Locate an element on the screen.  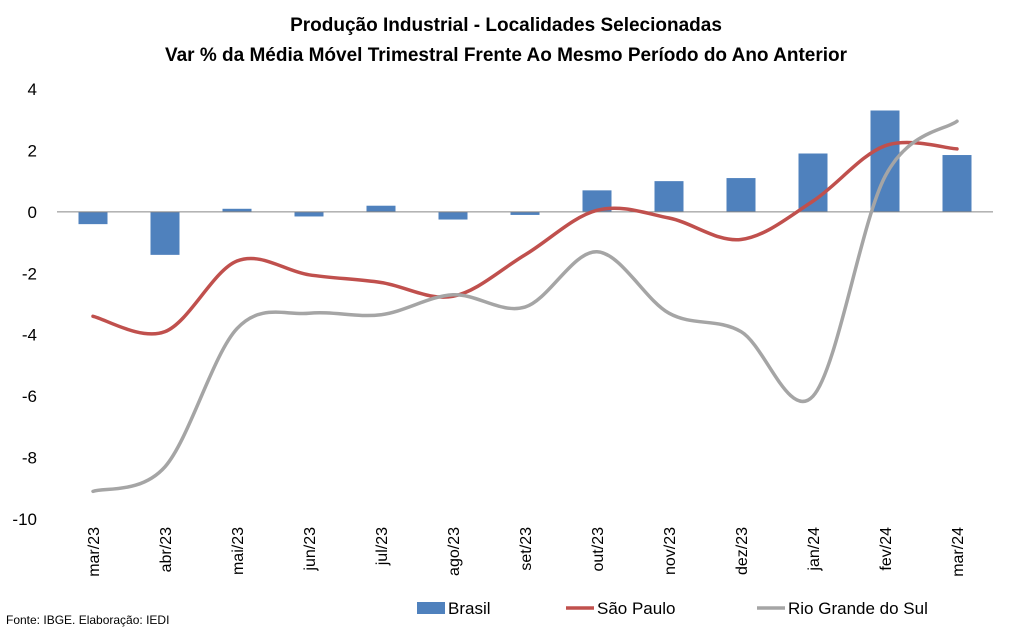
legend-label: Brasil is located at coordinates (469, 608).